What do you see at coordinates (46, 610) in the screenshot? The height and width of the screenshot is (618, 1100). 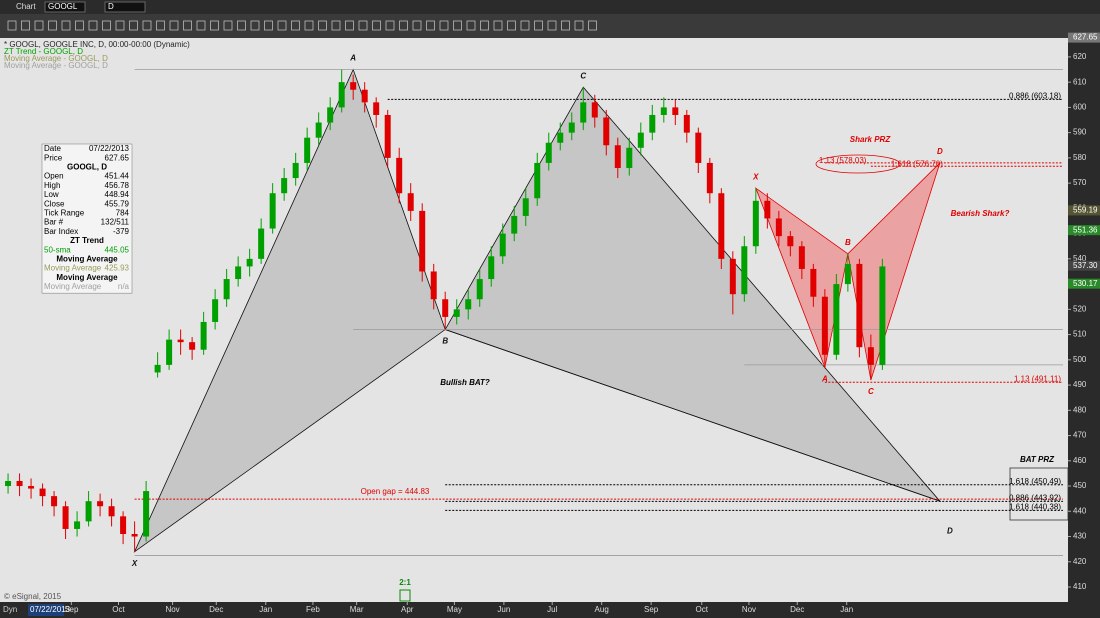 I see `date-box` at bounding box center [46, 610].